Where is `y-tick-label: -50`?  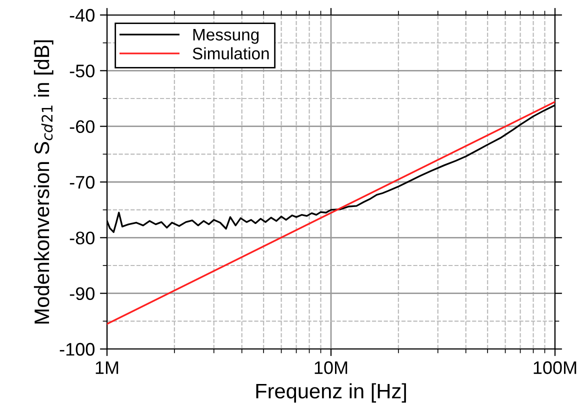
y-tick-label: -50 is located at coordinates (82, 71).